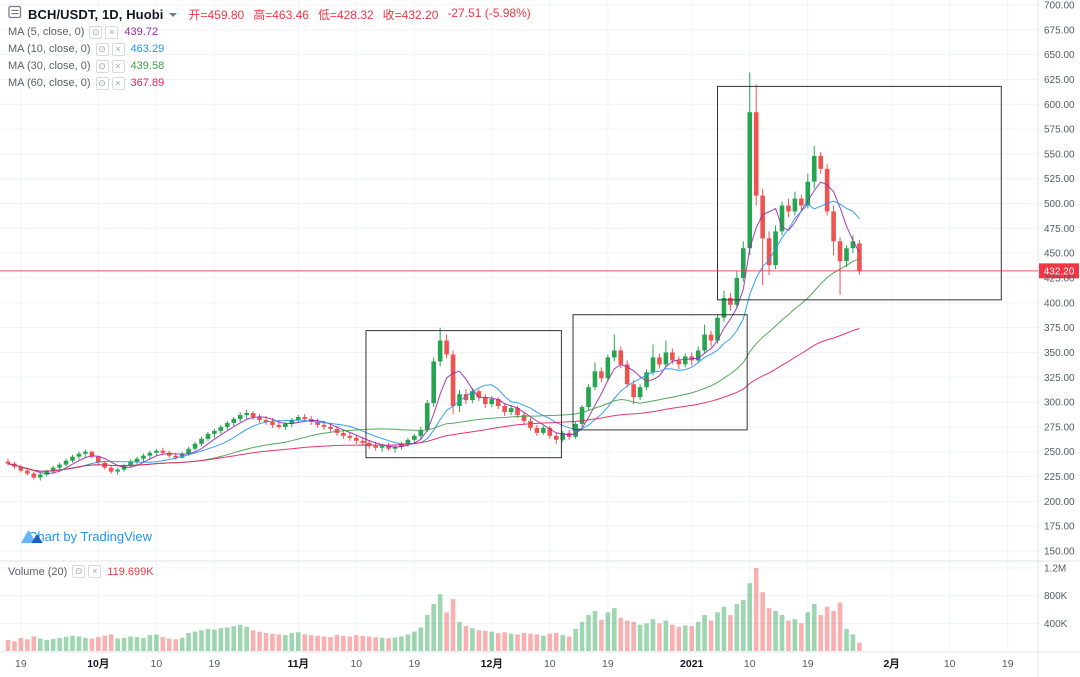 Image resolution: width=1080 pixels, height=677 pixels. Describe the element at coordinates (38, 571) in the screenshot. I see `volume-label-text: Volume (20)` at that location.